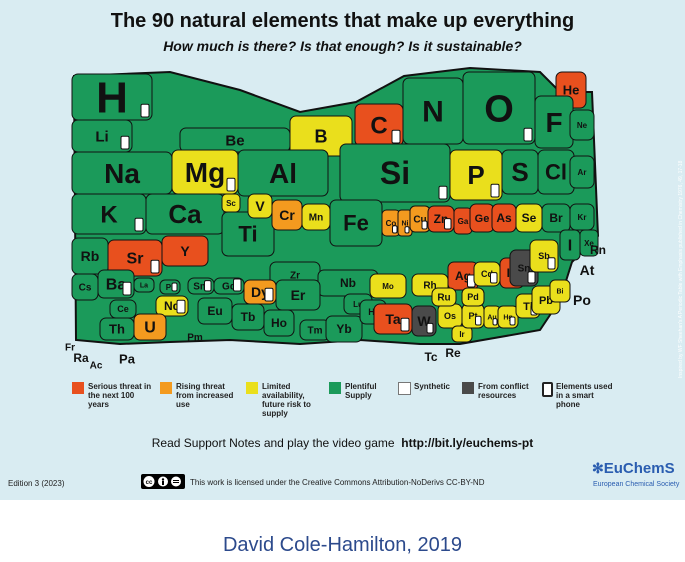 This screenshot has height=562, width=685. What do you see at coordinates (587, 270) in the screenshot?
I see `element-symbol-at: At` at bounding box center [587, 270].